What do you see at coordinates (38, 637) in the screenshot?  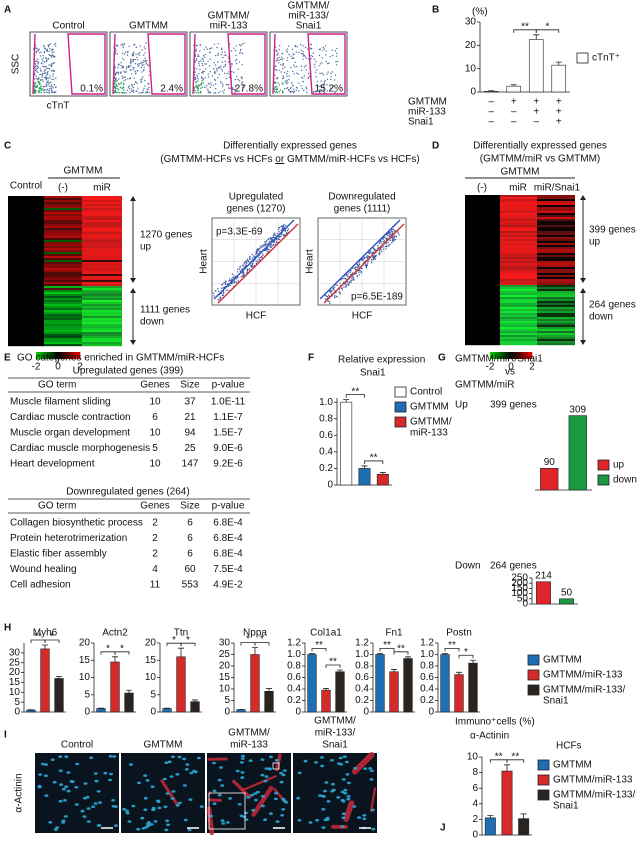 I see `significance: **` at bounding box center [38, 637].